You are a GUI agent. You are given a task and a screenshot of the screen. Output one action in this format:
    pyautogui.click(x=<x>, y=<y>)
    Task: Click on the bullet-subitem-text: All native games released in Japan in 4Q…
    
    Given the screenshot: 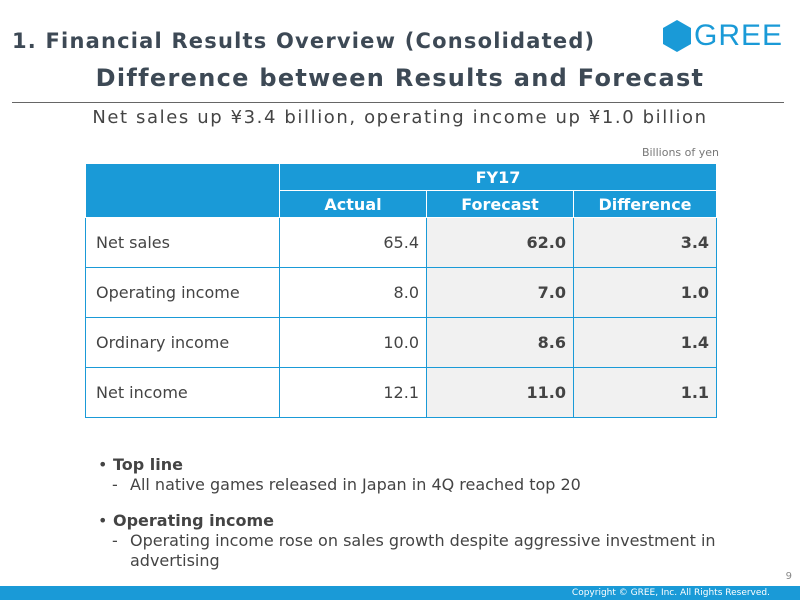 What is the action you would take?
    pyautogui.click(x=355, y=484)
    